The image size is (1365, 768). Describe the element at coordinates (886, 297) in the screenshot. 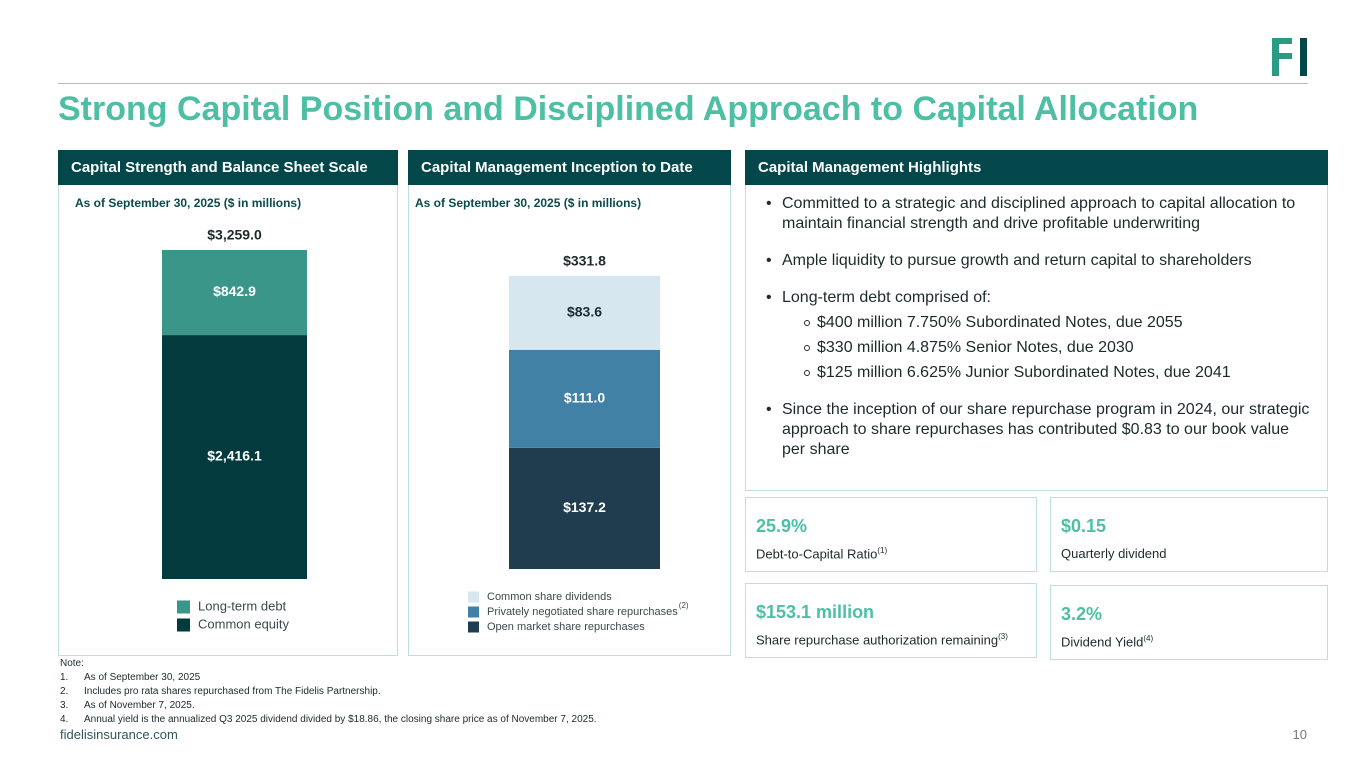

I see `bullet-text: Long-term debt comprised of:` at that location.